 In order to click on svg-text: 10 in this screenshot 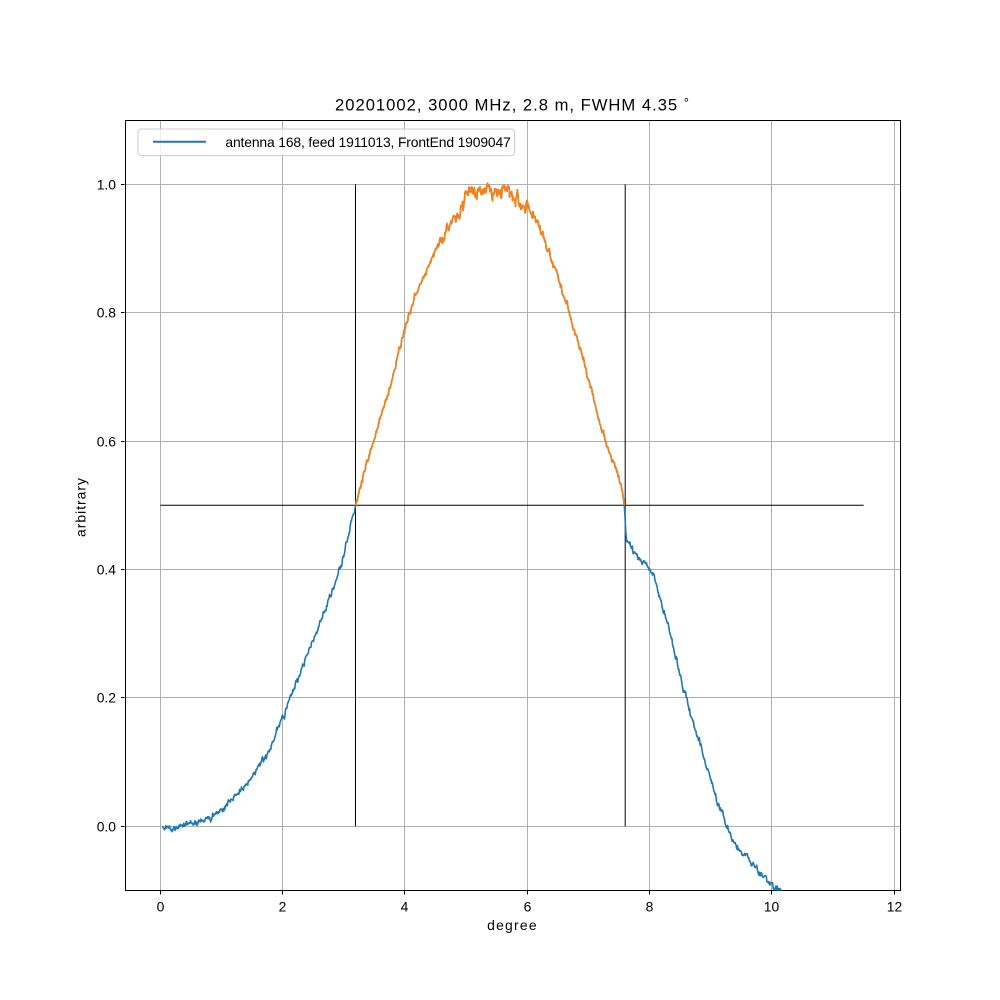, I will do `click(772, 907)`.